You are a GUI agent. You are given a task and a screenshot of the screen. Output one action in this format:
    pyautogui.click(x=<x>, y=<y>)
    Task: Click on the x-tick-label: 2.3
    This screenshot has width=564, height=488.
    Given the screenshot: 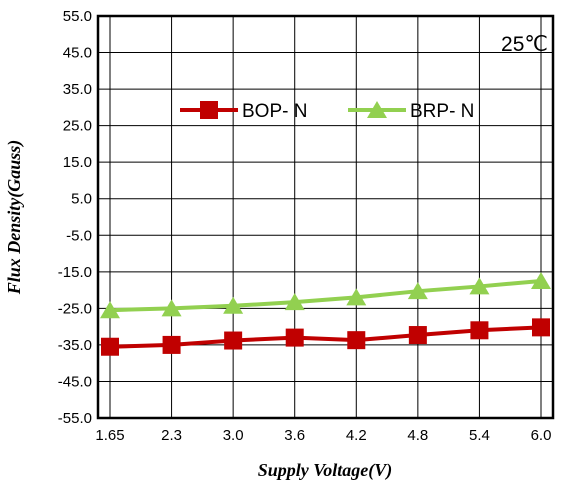 What is the action you would take?
    pyautogui.click(x=171, y=435)
    